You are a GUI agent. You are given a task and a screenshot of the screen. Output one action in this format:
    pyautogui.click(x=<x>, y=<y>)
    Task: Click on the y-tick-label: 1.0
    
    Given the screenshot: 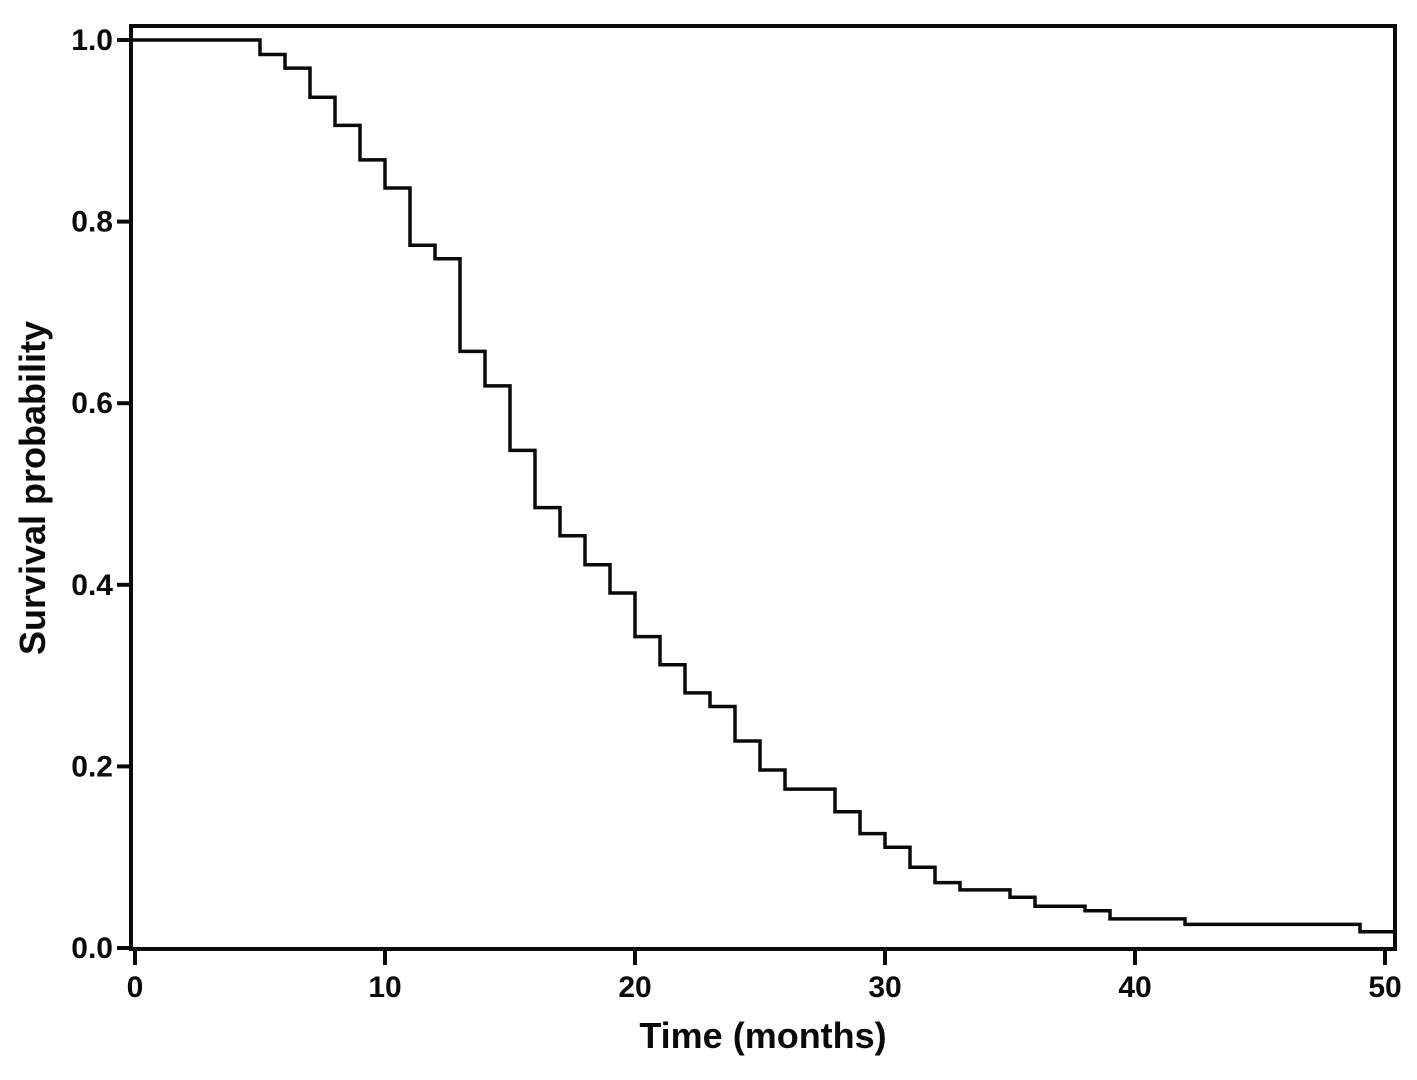 What is the action you would take?
    pyautogui.click(x=92, y=40)
    